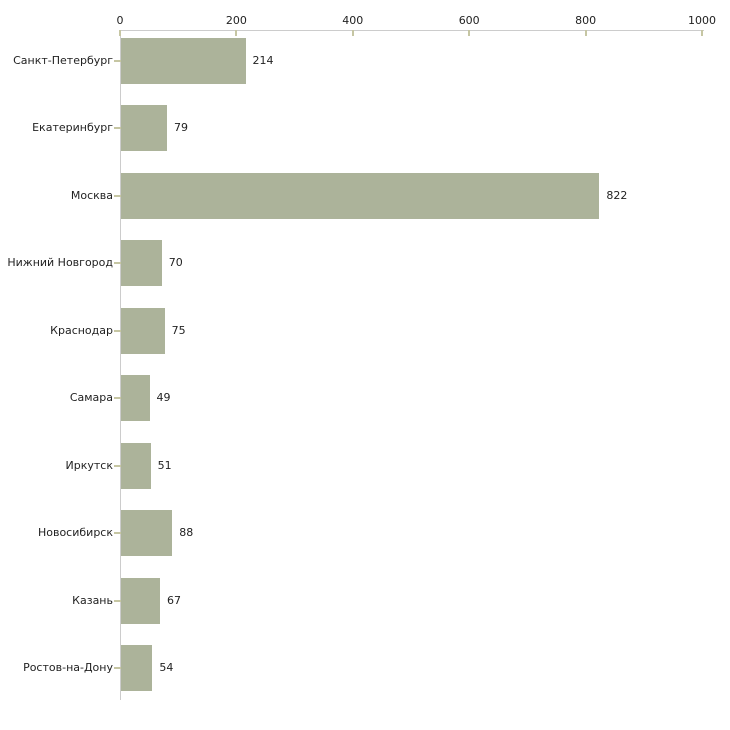  What do you see at coordinates (92, 600) in the screenshot?
I see `category-label: Казань` at bounding box center [92, 600].